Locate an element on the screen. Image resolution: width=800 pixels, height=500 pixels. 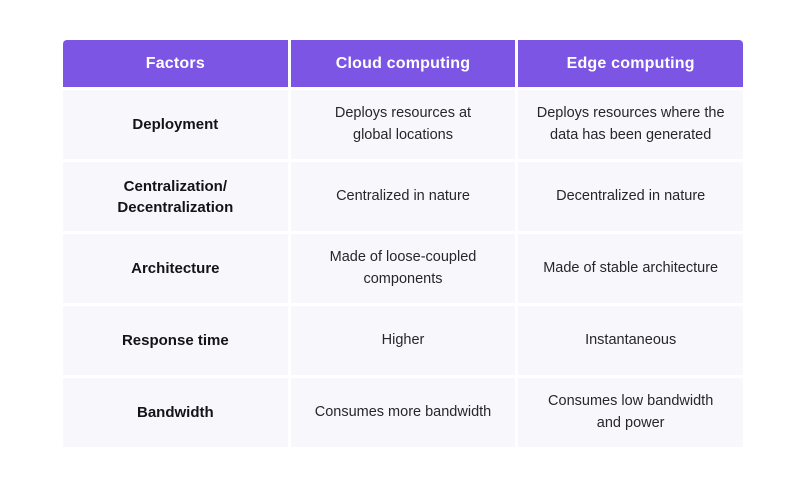
edge-cell: Made of stable architecture is located at coordinates (630, 268).